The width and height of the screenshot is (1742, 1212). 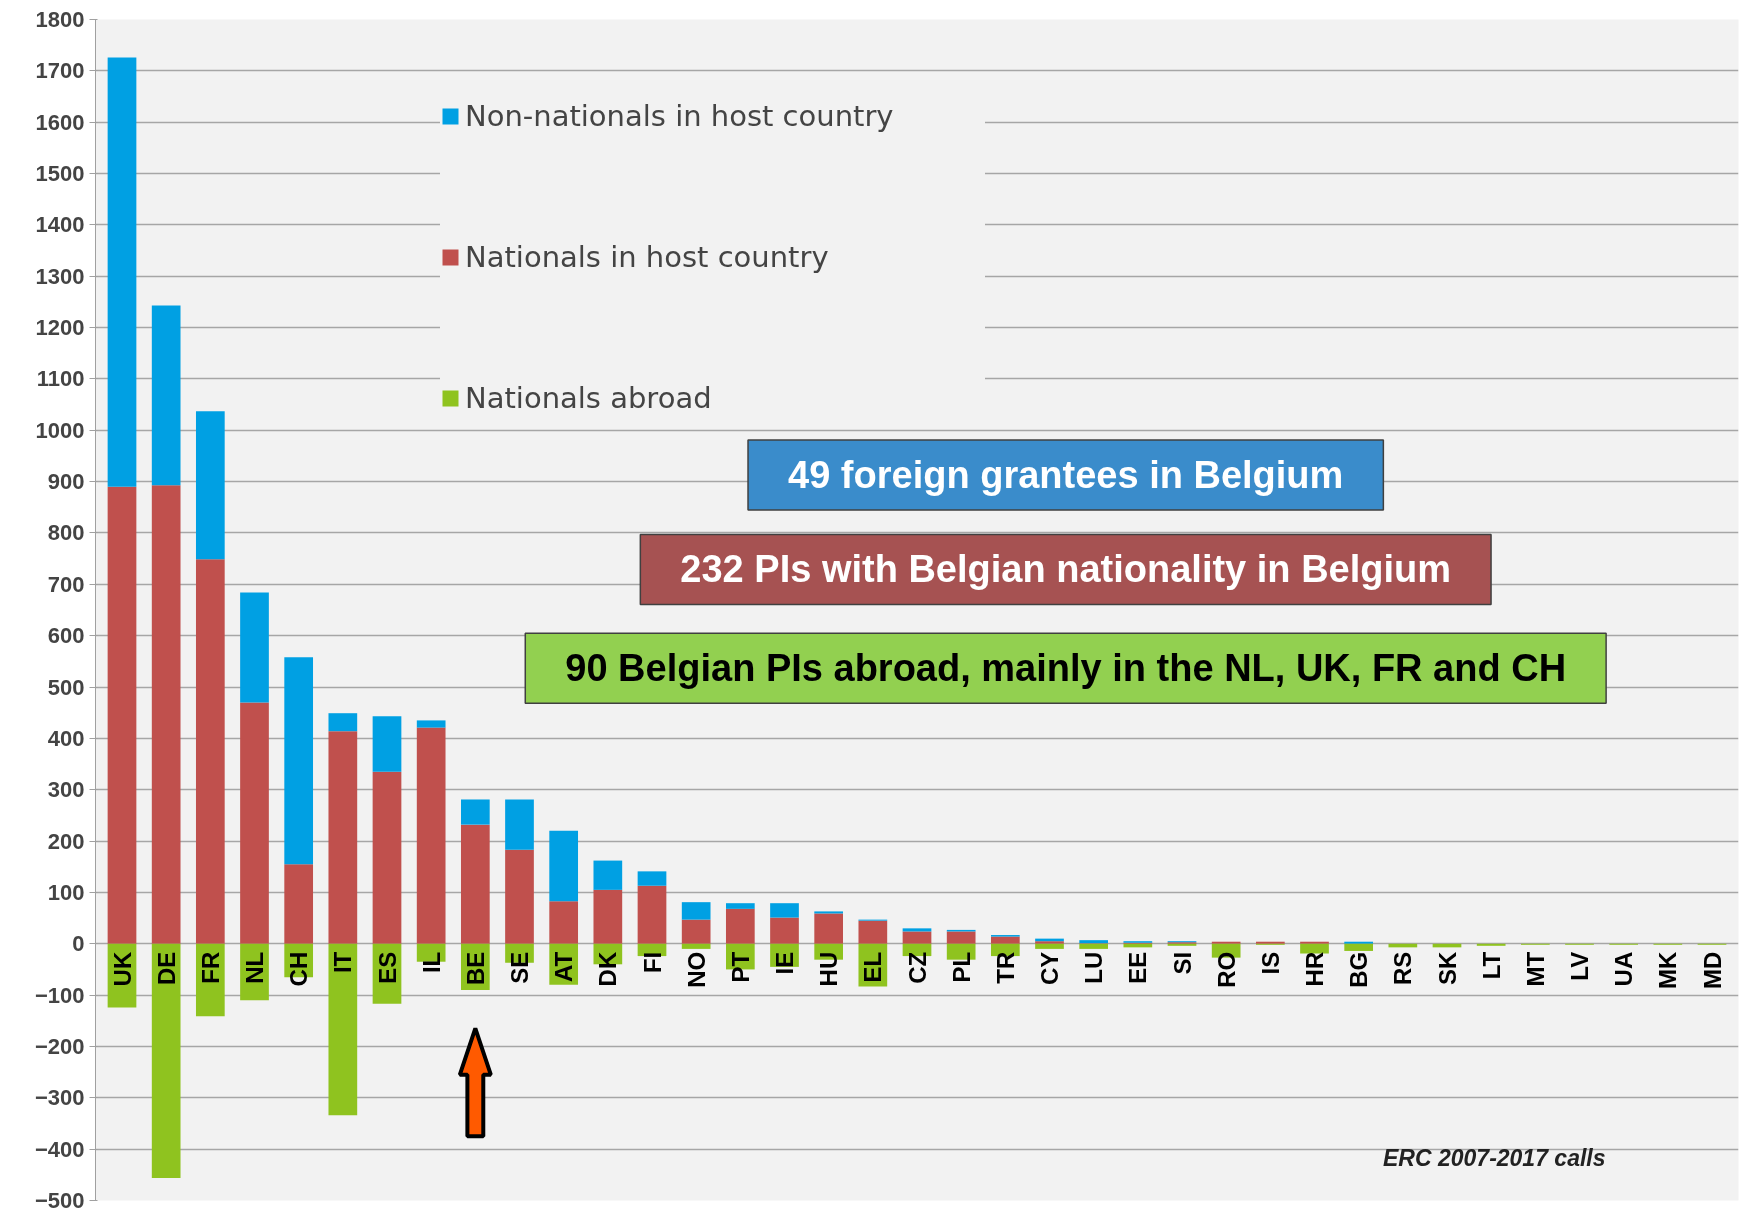 What do you see at coordinates (1535, 969) in the screenshot?
I see `x-tick-label: MT` at bounding box center [1535, 969].